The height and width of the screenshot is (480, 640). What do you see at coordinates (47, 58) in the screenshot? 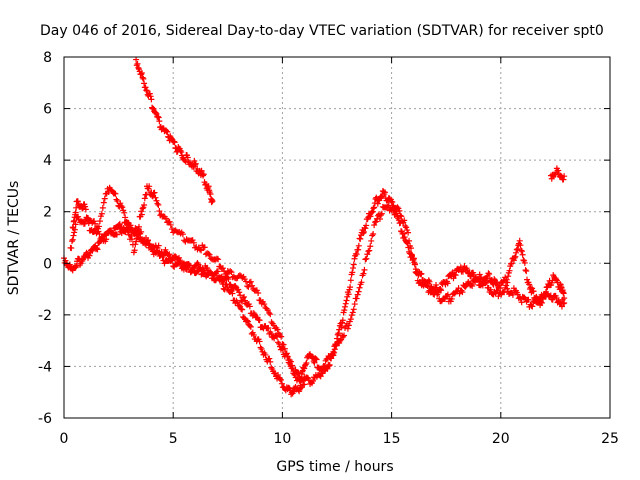
I see `y-tick-label: 8` at bounding box center [47, 58].